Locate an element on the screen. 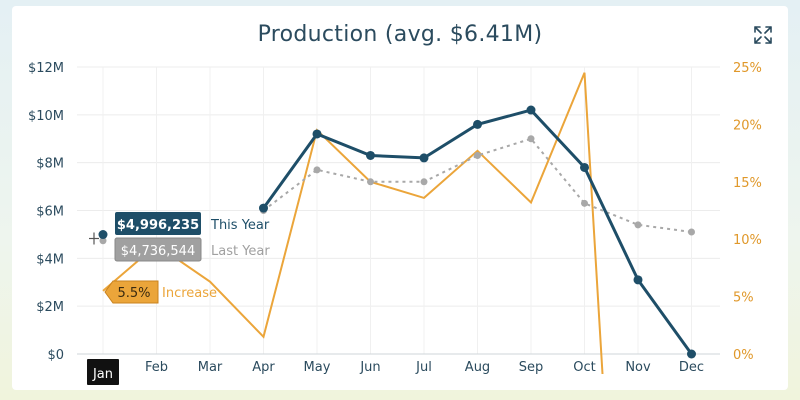 The width and height of the screenshot is (800, 400). tooltip-increase-label: Increase is located at coordinates (189, 293).